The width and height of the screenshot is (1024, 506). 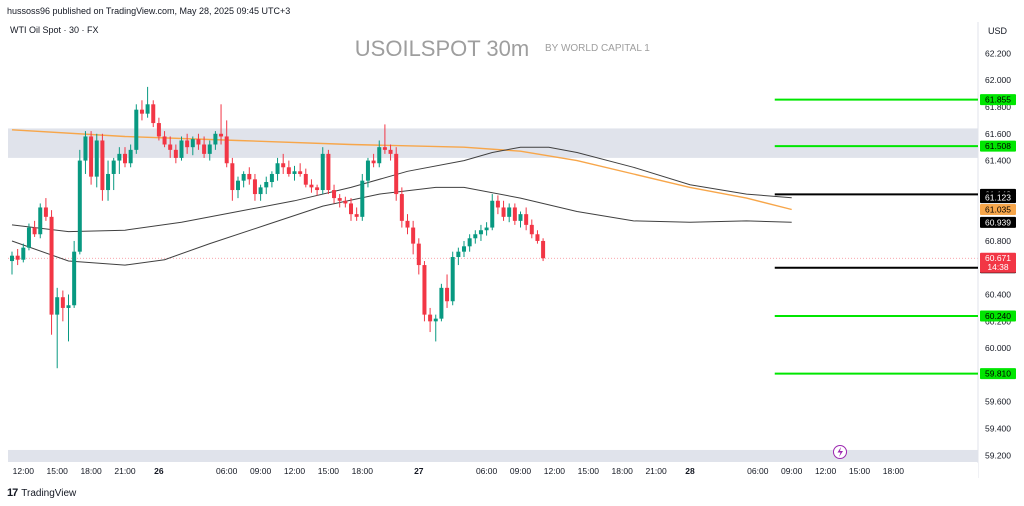 What do you see at coordinates (521, 471) in the screenshot?
I see `time-tick-label: 09:00` at bounding box center [521, 471].